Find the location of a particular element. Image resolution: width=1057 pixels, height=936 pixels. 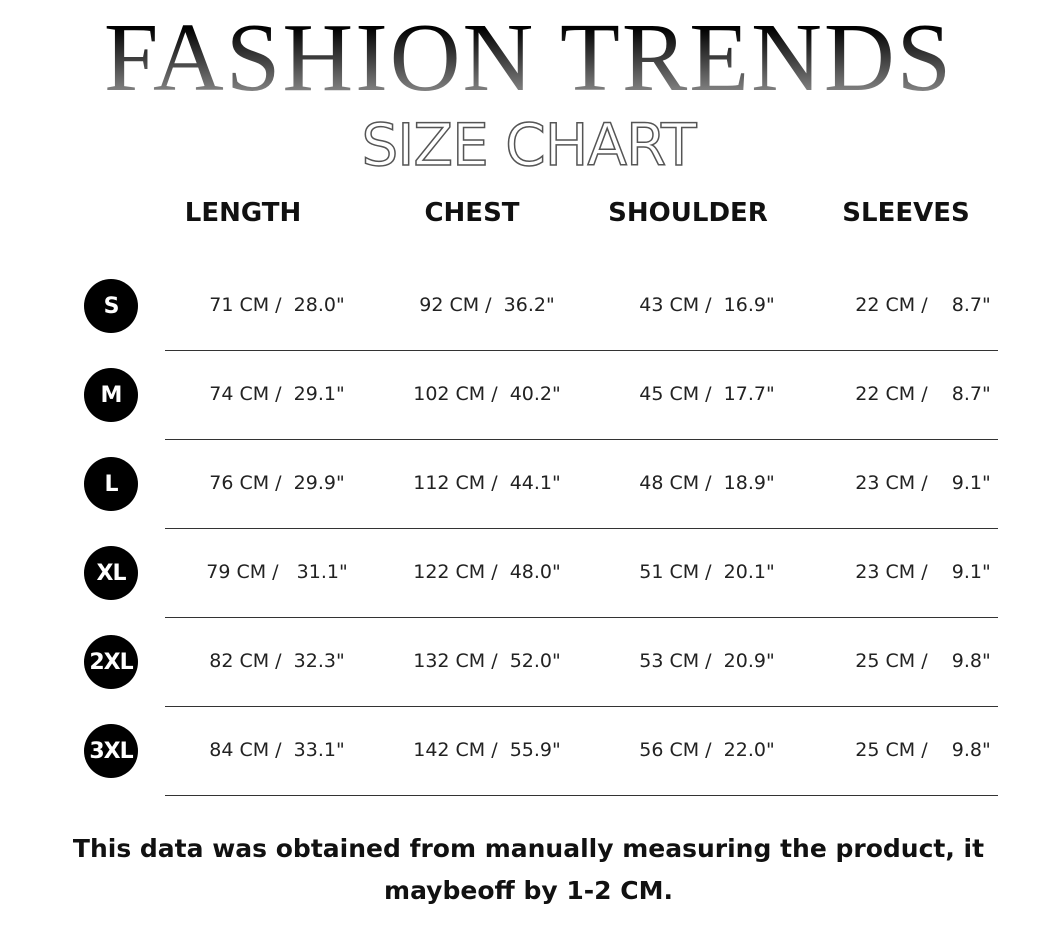

table-cell: 82 CM / 32.3" is located at coordinates (277, 661).